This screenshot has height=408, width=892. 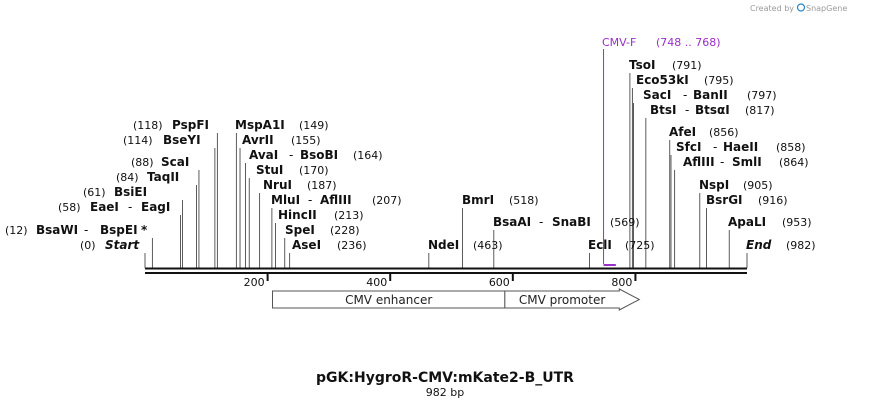 I want to click on site-spei: SpeI (228), so click(x=322, y=230).